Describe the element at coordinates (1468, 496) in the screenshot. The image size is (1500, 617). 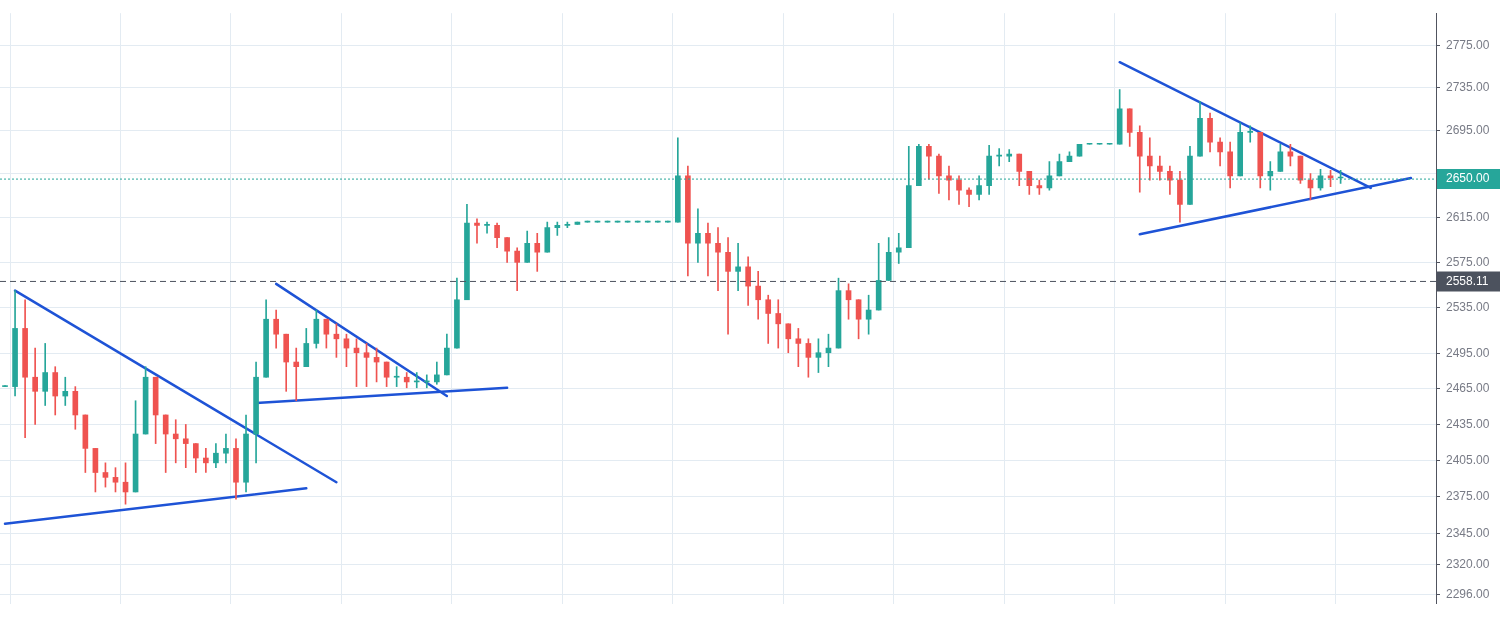
I see `y-tick-label: 2375.00` at that location.